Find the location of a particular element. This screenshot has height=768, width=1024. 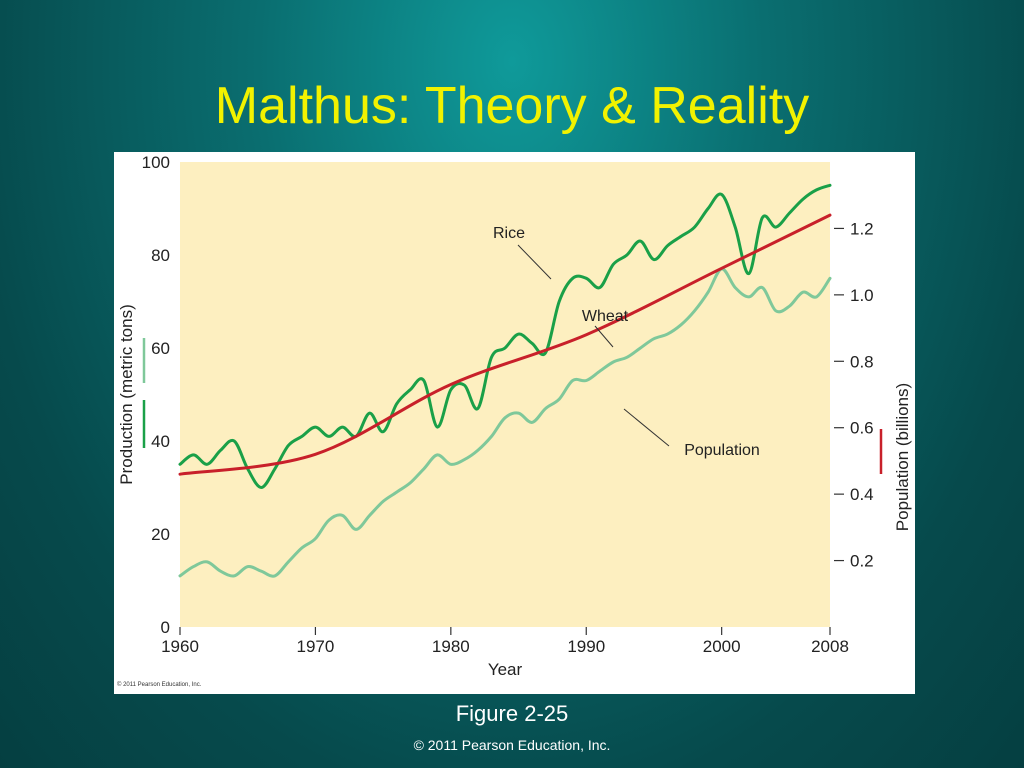

slide-title: Malthus: Theory & Reality is located at coordinates (512, 106).